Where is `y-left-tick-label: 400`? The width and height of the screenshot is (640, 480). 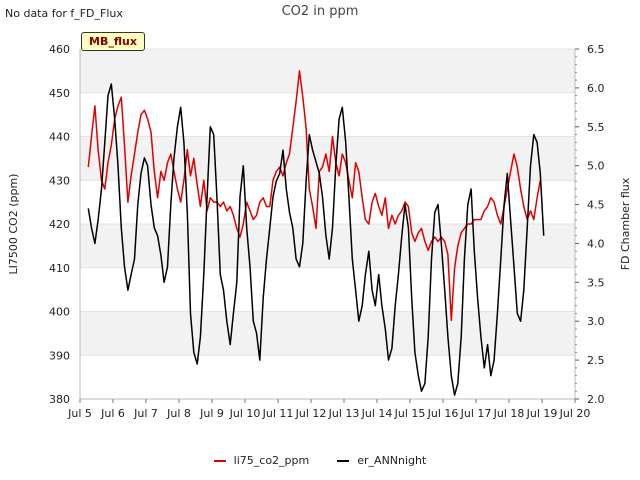 y-left-tick-label: 400 is located at coordinates (59, 312).